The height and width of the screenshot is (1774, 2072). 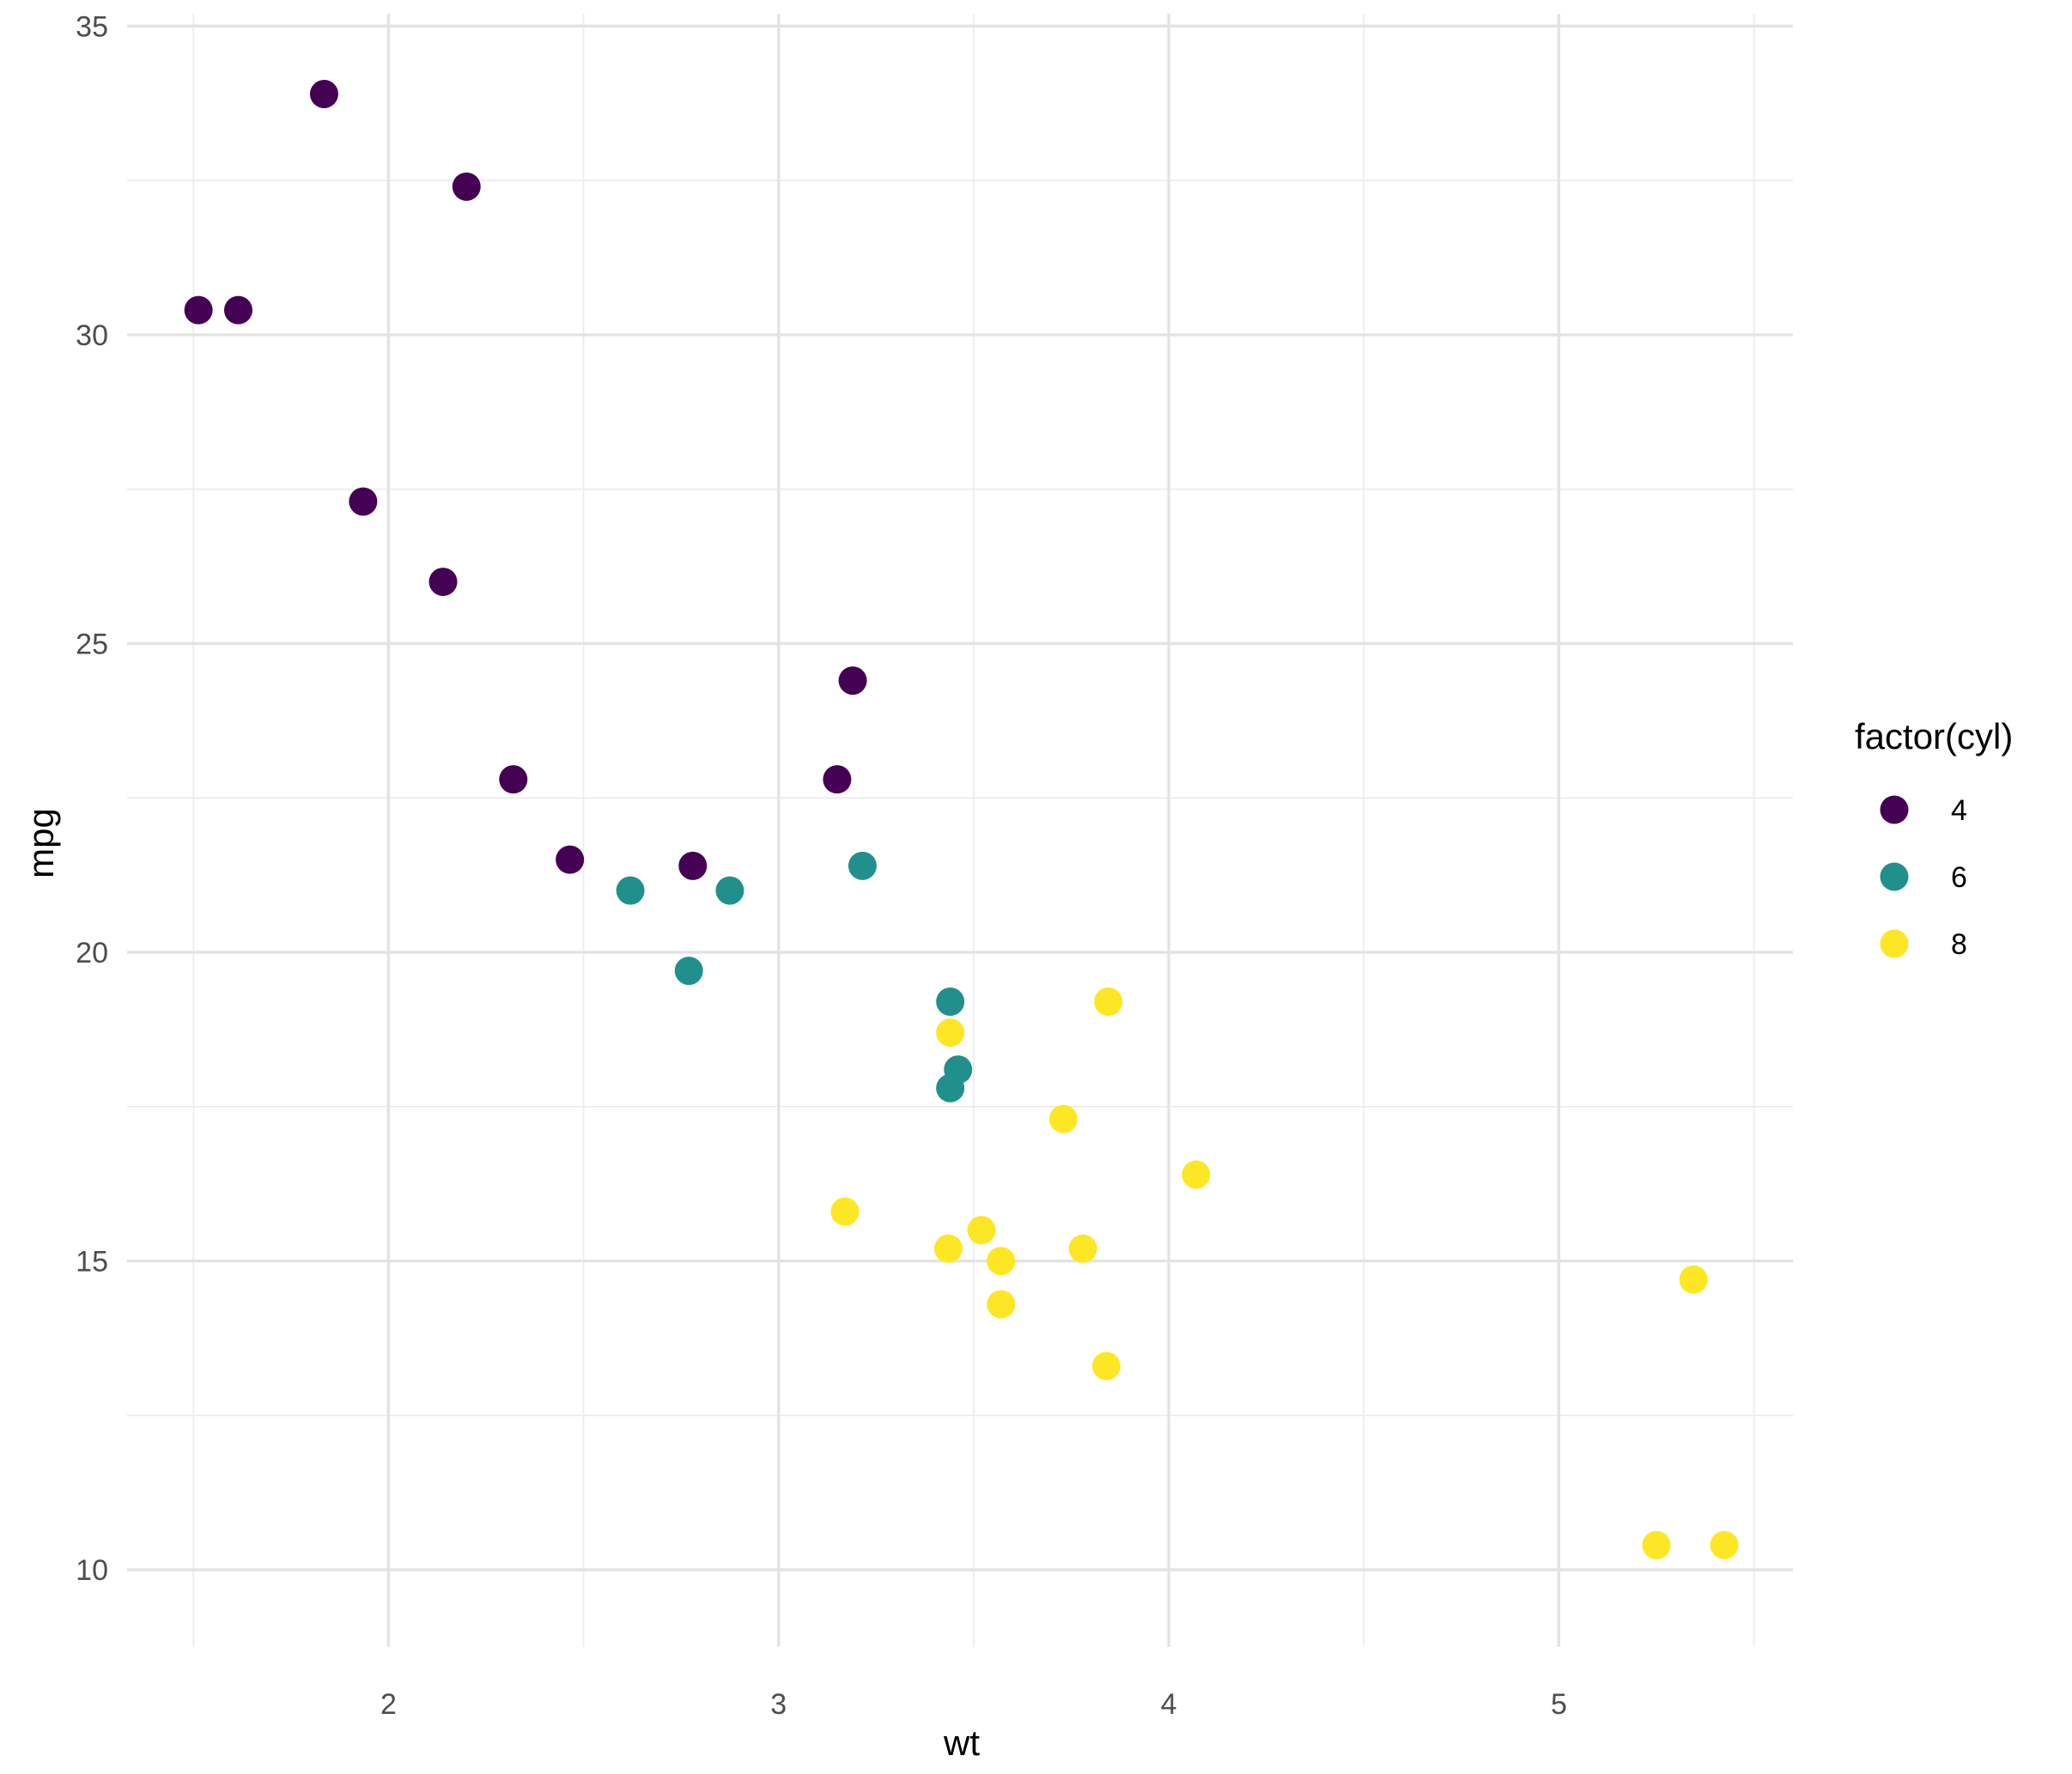 I want to click on y-tick-label: 20, so click(x=92, y=953).